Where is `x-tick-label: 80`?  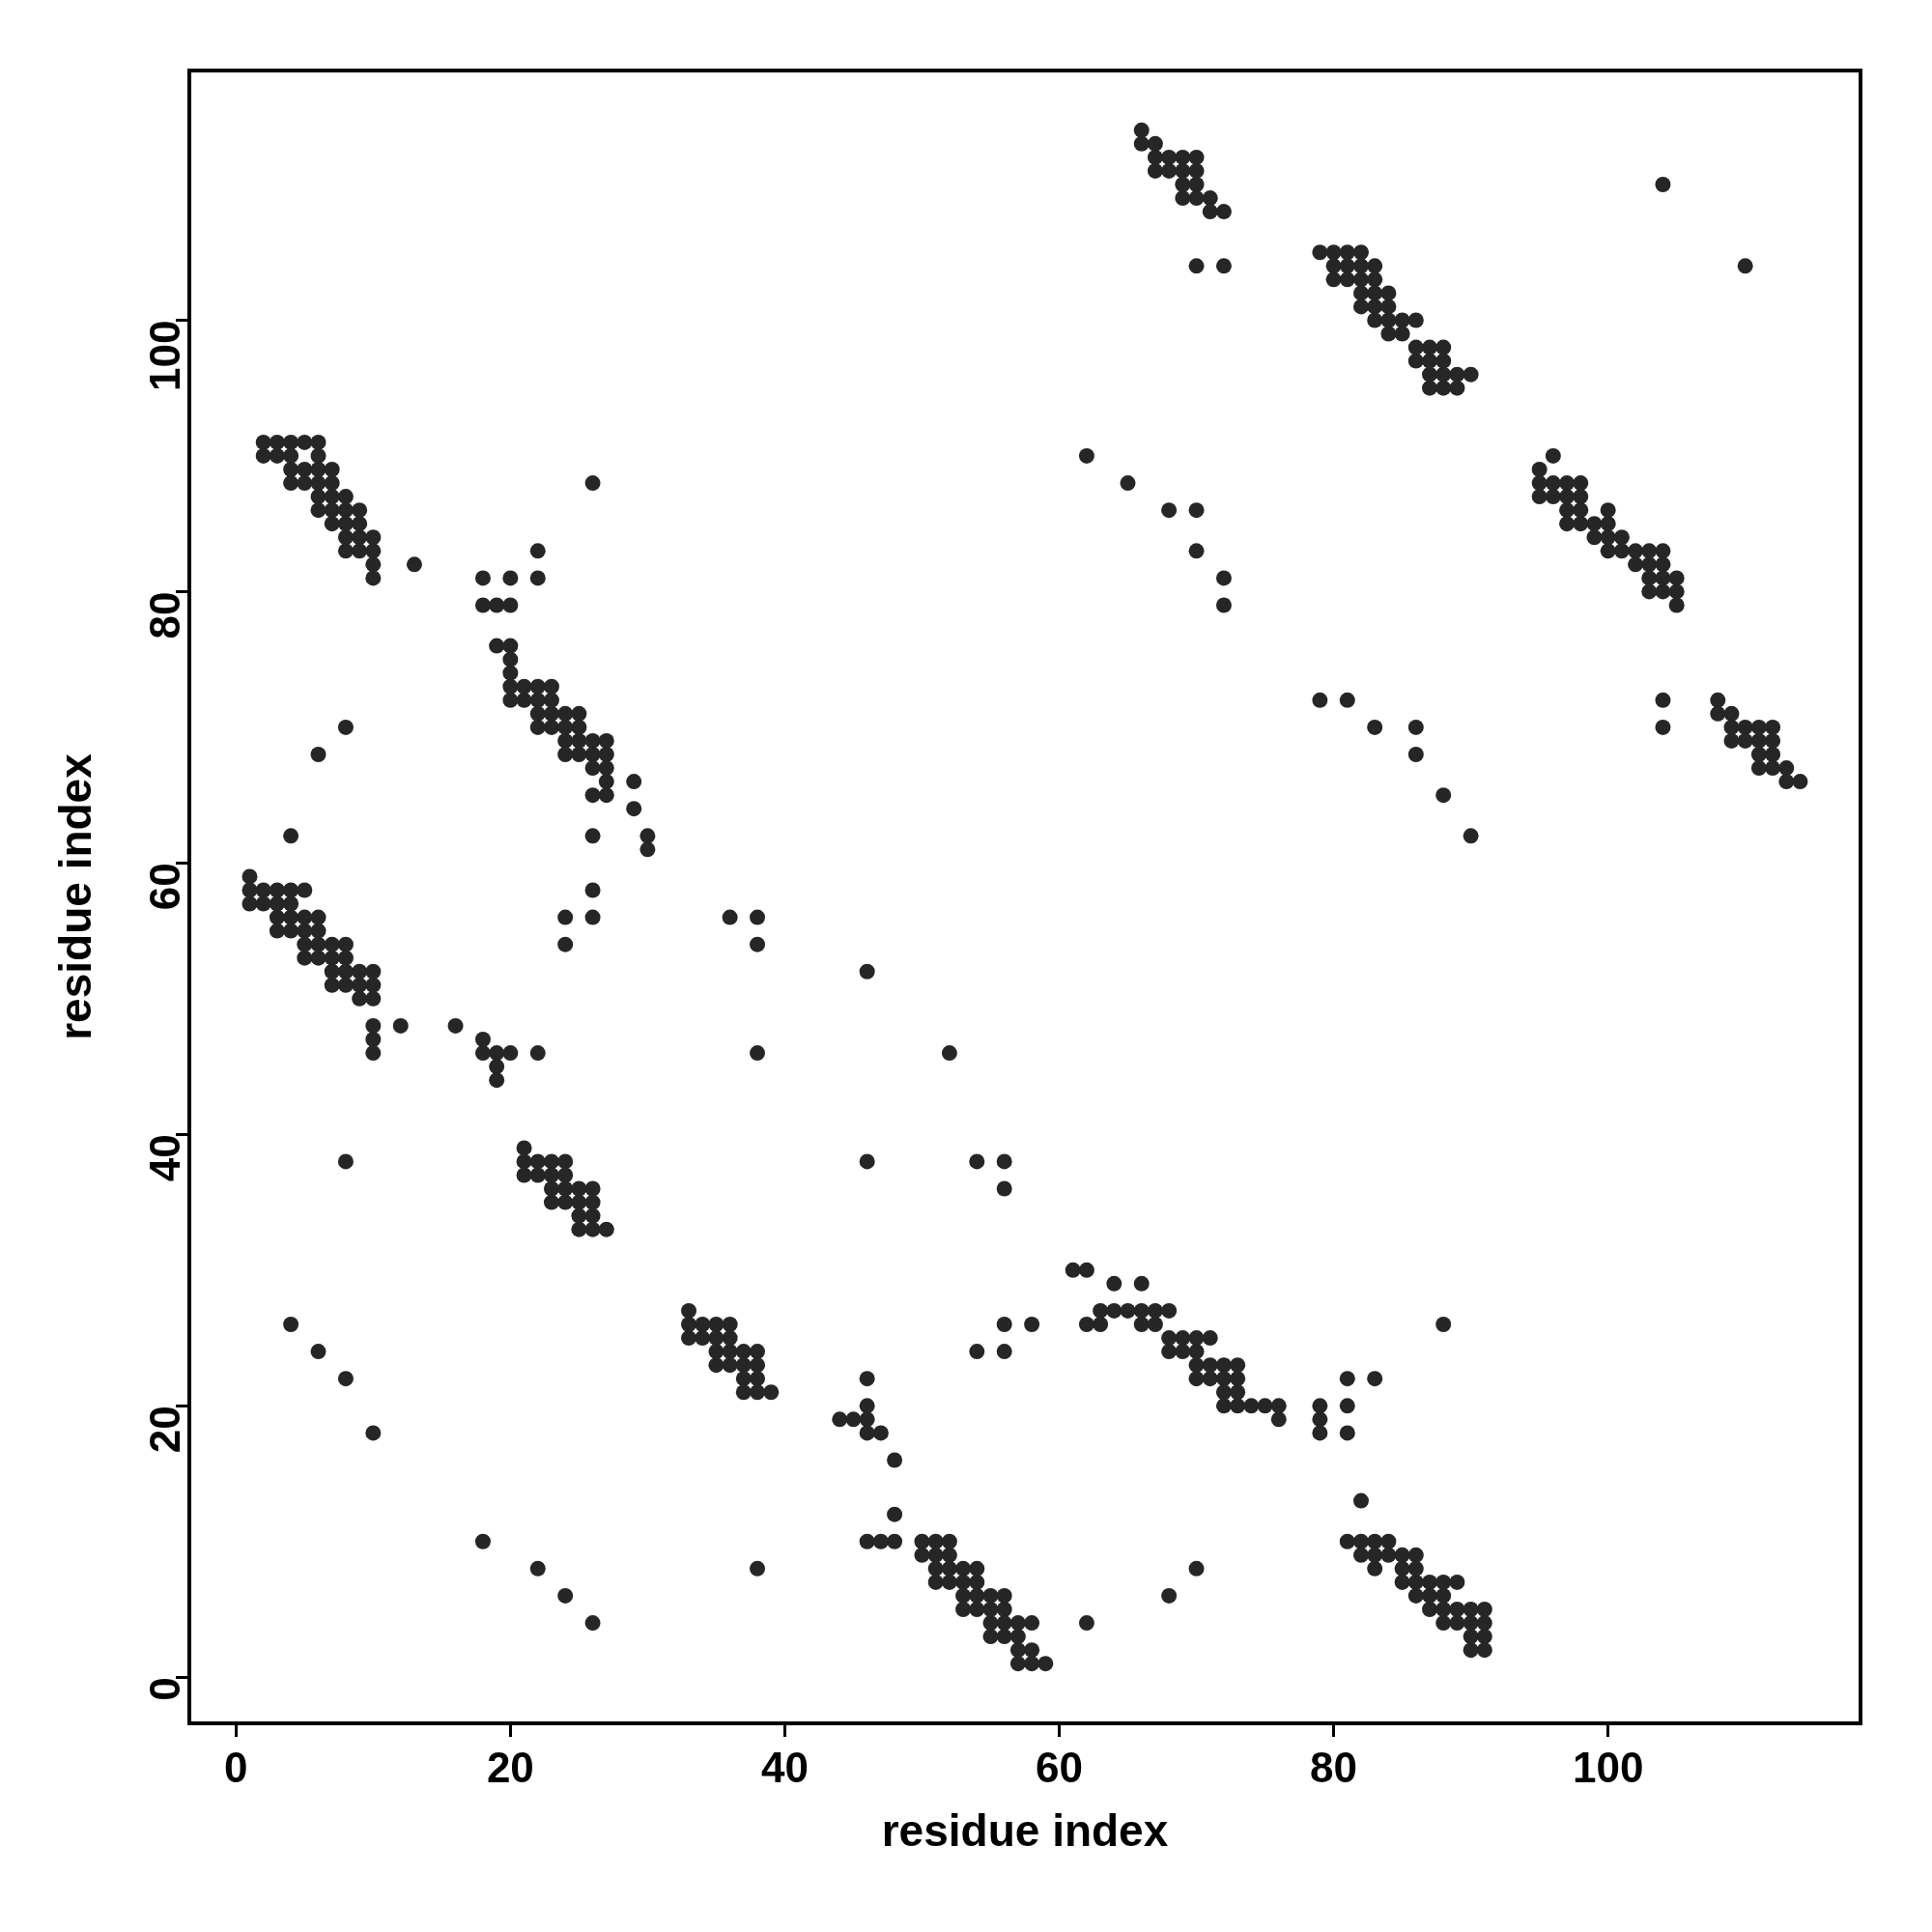 x-tick-label: 80 is located at coordinates (1334, 1767).